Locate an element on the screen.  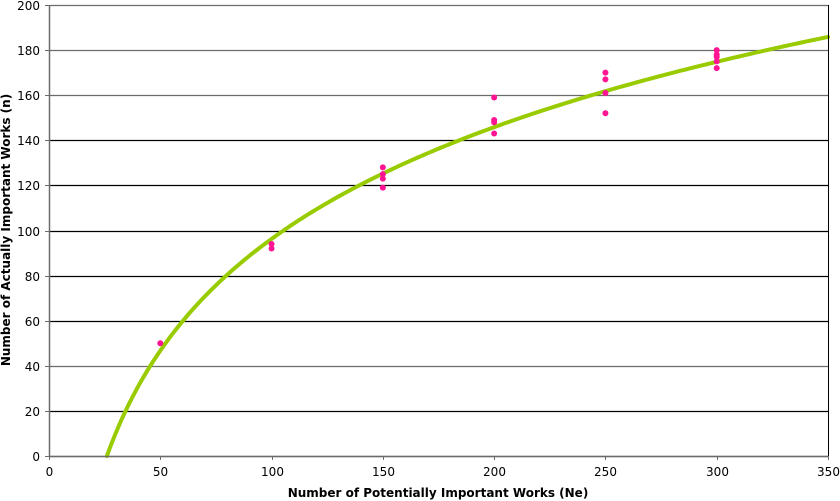
y-tick-label: 120 is located at coordinates (28, 186).